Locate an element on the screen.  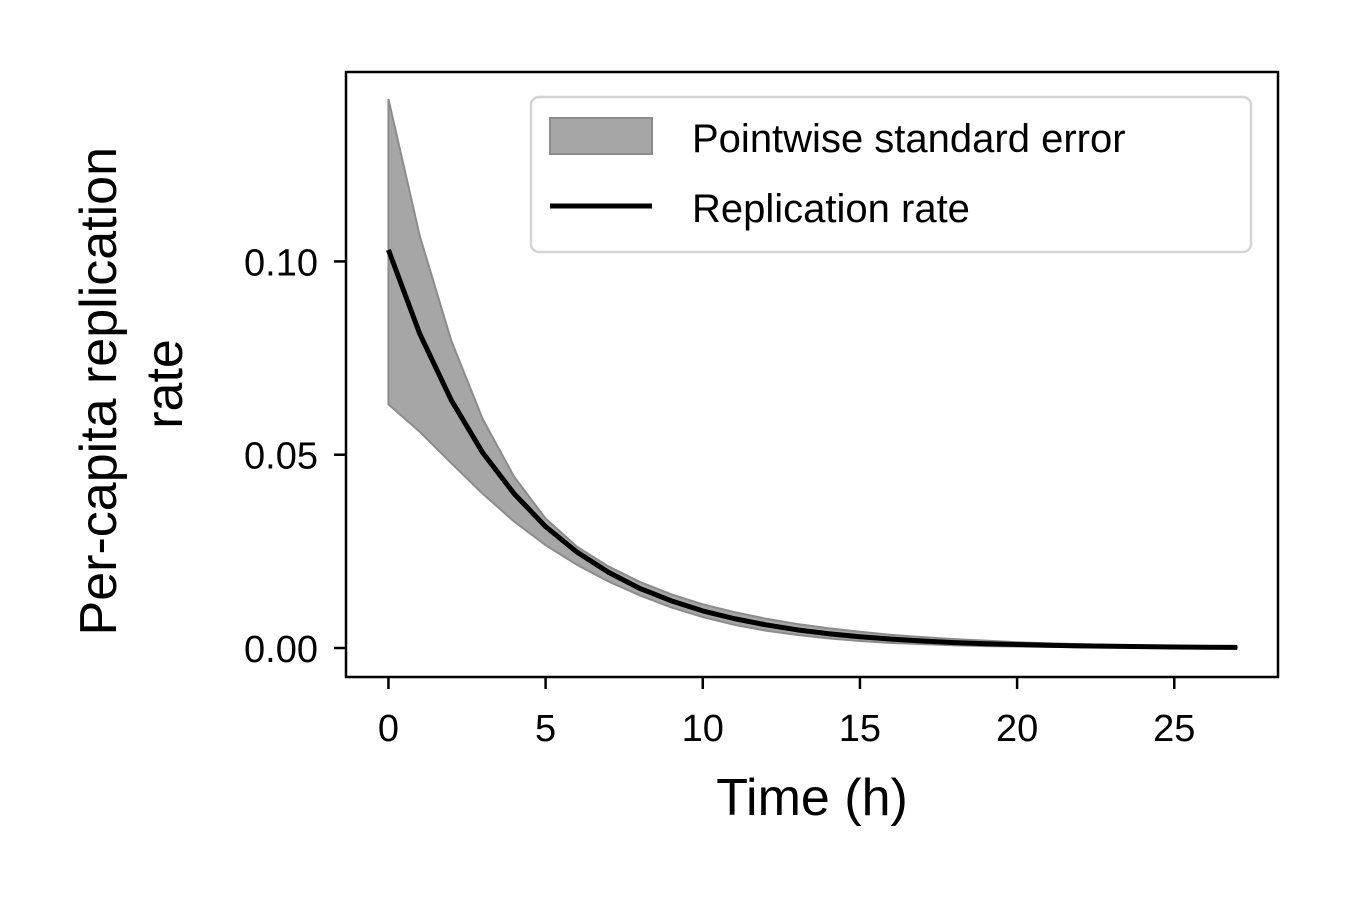
legend-box is located at coordinates (891, 174).